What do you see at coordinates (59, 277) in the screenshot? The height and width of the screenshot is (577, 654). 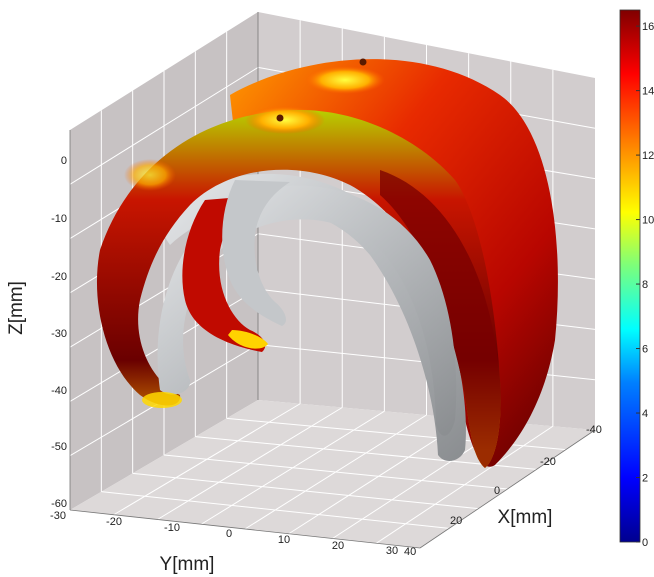 I see `z-tick-label: -20` at bounding box center [59, 277].